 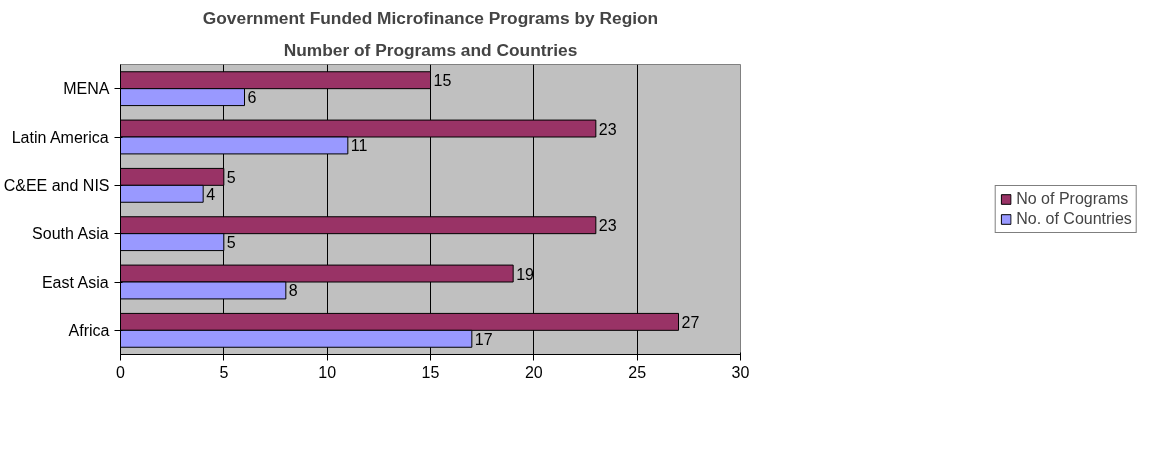 I want to click on x-tick-label: 15, so click(x=430, y=372).